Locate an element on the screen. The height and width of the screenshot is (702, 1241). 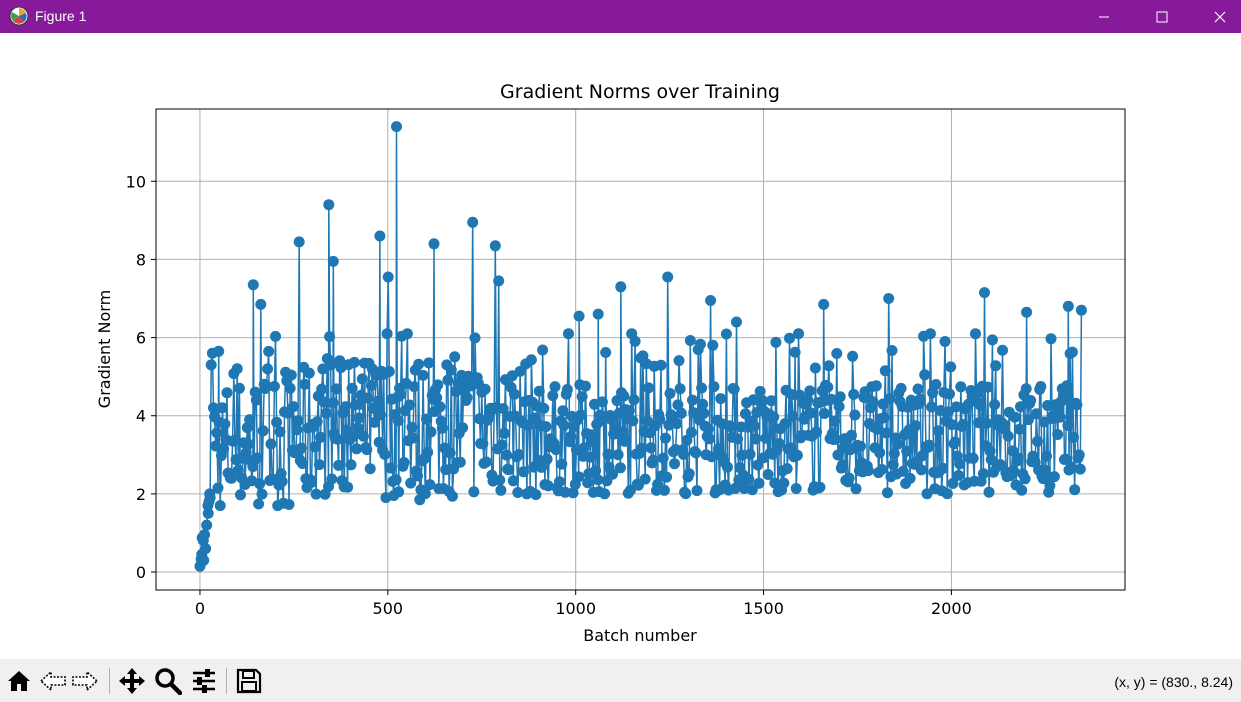
back-button is located at coordinates (53, 681).